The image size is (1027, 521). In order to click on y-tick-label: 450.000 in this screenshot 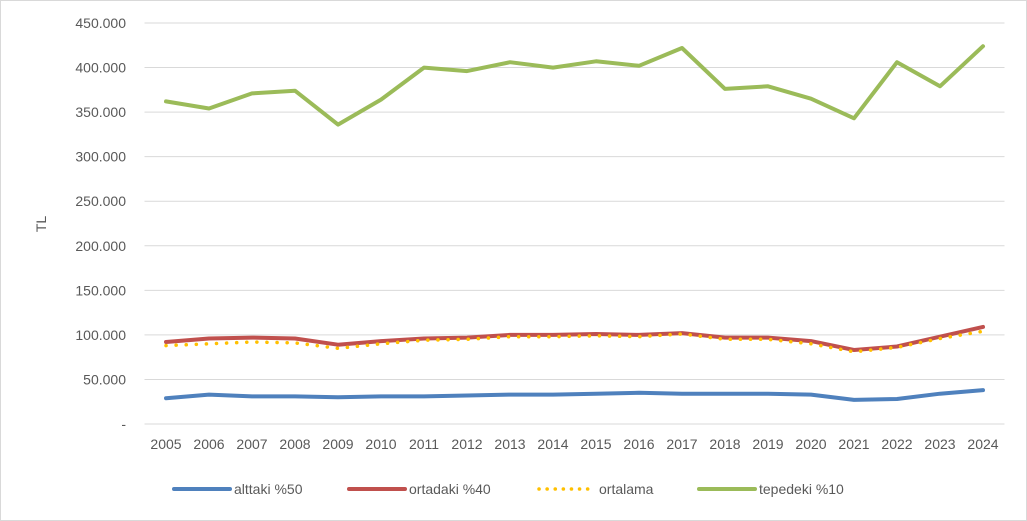, I will do `click(100, 23)`.